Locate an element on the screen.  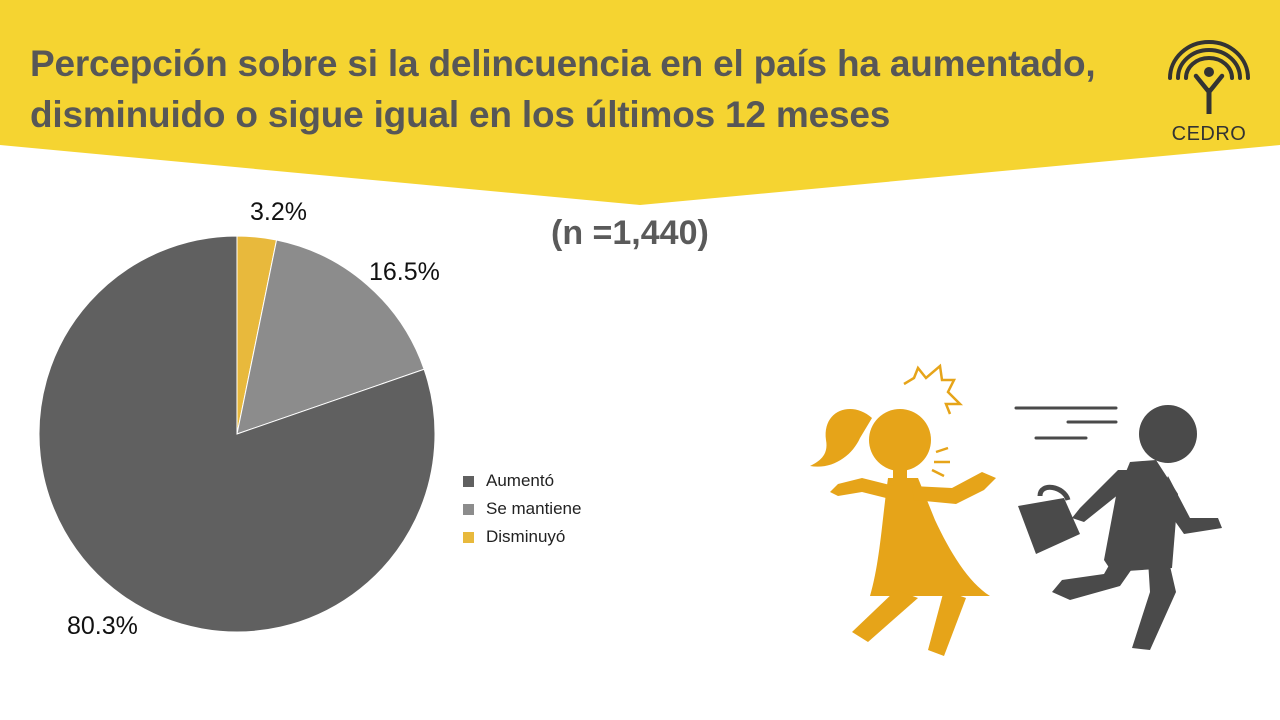
girl-icon is located at coordinates (903, 532).